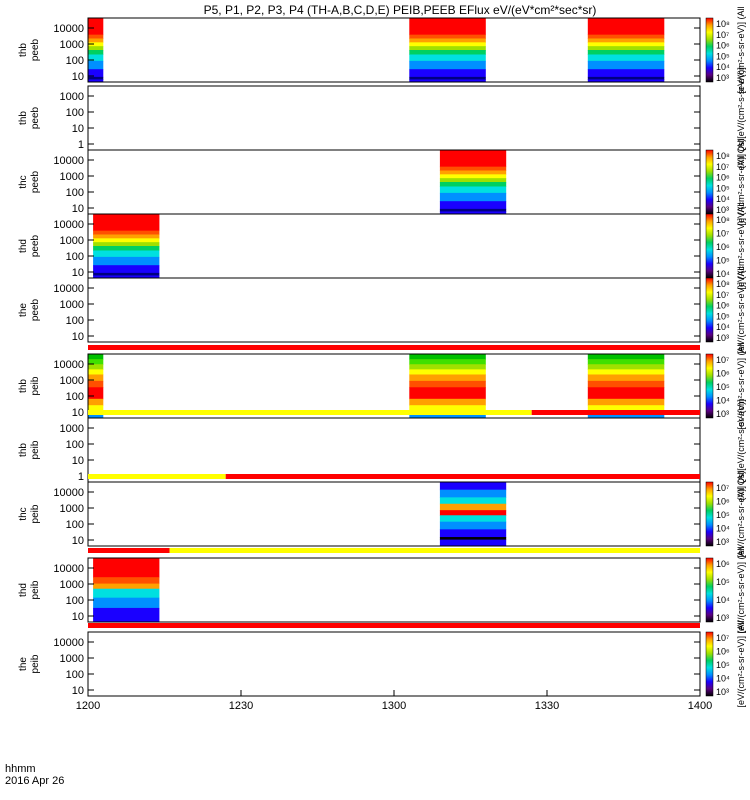 The height and width of the screenshot is (800, 750). What do you see at coordinates (23, 513) in the screenshot?
I see `panel-label-line: thc` at bounding box center [23, 513].